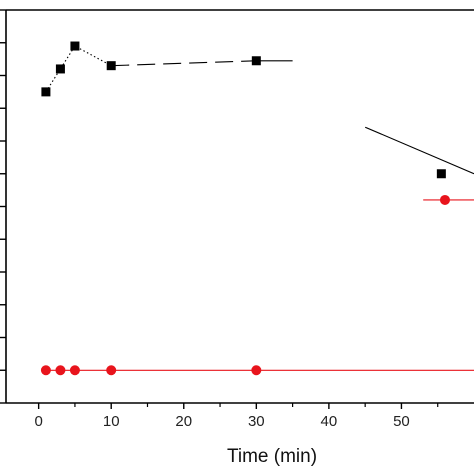  I want to click on x-axis-title: Time (min), so click(272, 456).